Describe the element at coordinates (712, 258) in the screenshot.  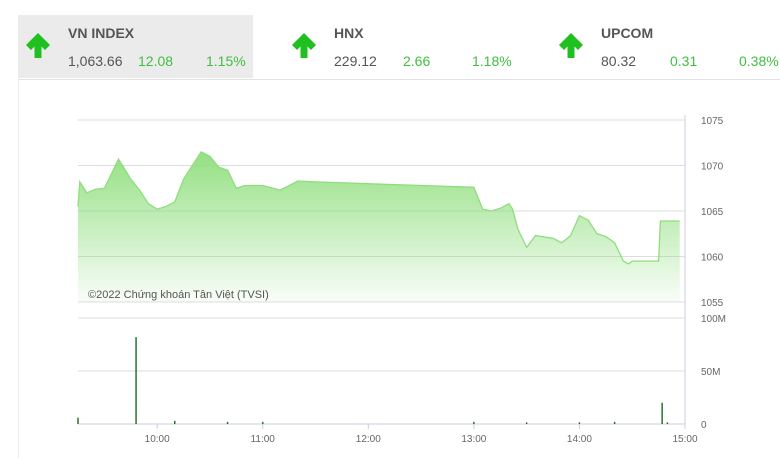
I see `price-tick-label: 1060` at that location.